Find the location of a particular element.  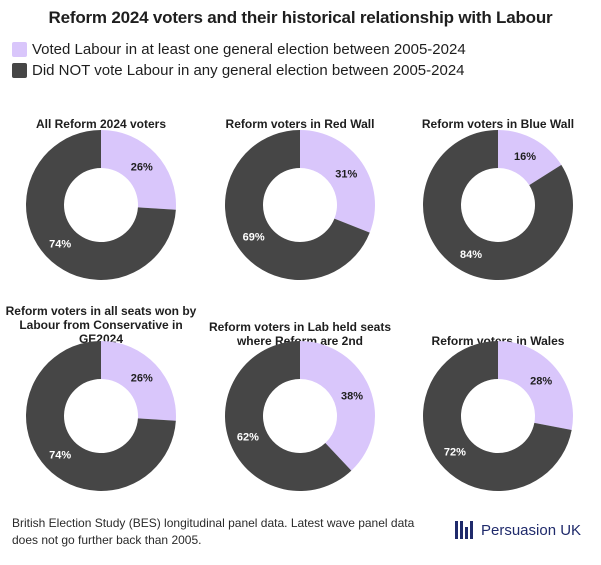

persuasion-uk-logo-icon is located at coordinates (465, 530).